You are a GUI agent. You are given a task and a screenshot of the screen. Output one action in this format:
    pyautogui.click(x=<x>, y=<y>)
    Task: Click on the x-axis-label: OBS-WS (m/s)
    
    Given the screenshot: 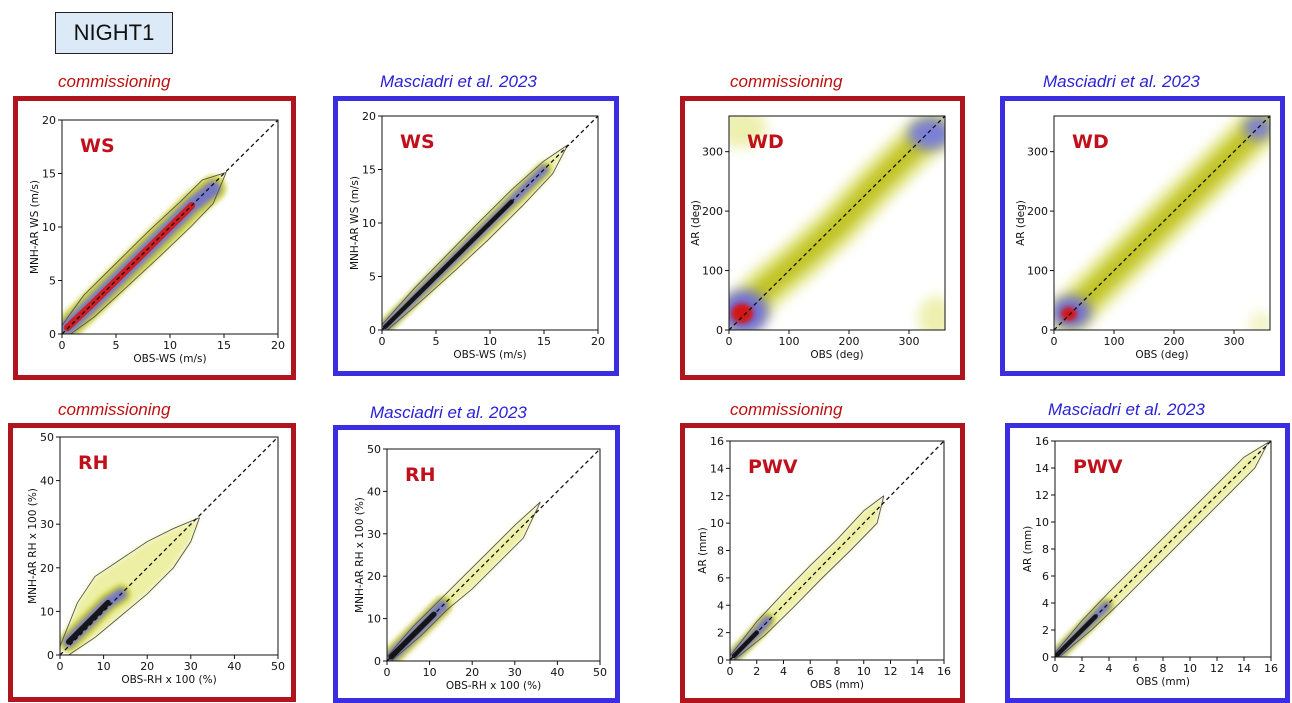 What is the action you would take?
    pyautogui.click(x=489, y=355)
    